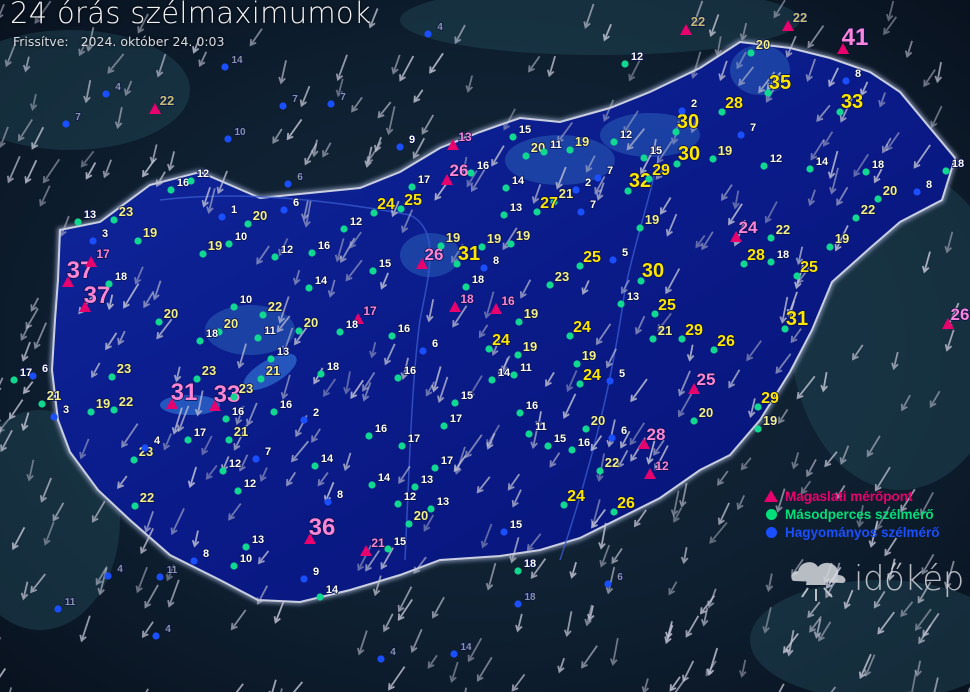  What do you see at coordinates (651, 272) in the screenshot?
I see `station-masodperces: 30` at bounding box center [651, 272].